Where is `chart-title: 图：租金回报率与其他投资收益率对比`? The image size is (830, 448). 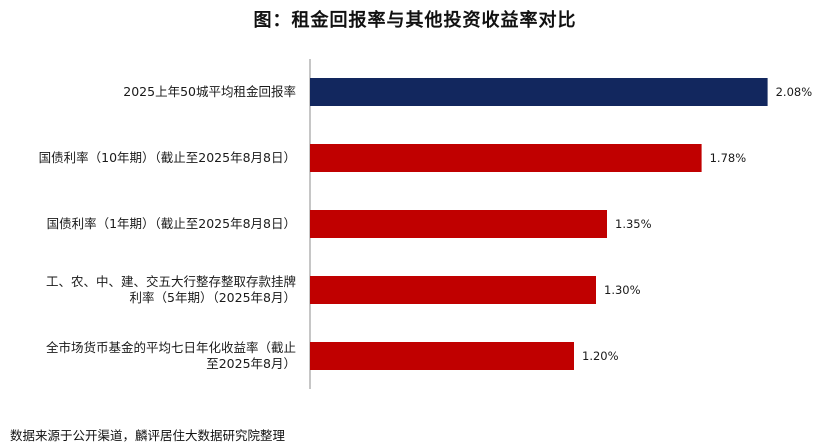
chart-title: 图：租金回报率与其他投资收益率对比 is located at coordinates (415, 20).